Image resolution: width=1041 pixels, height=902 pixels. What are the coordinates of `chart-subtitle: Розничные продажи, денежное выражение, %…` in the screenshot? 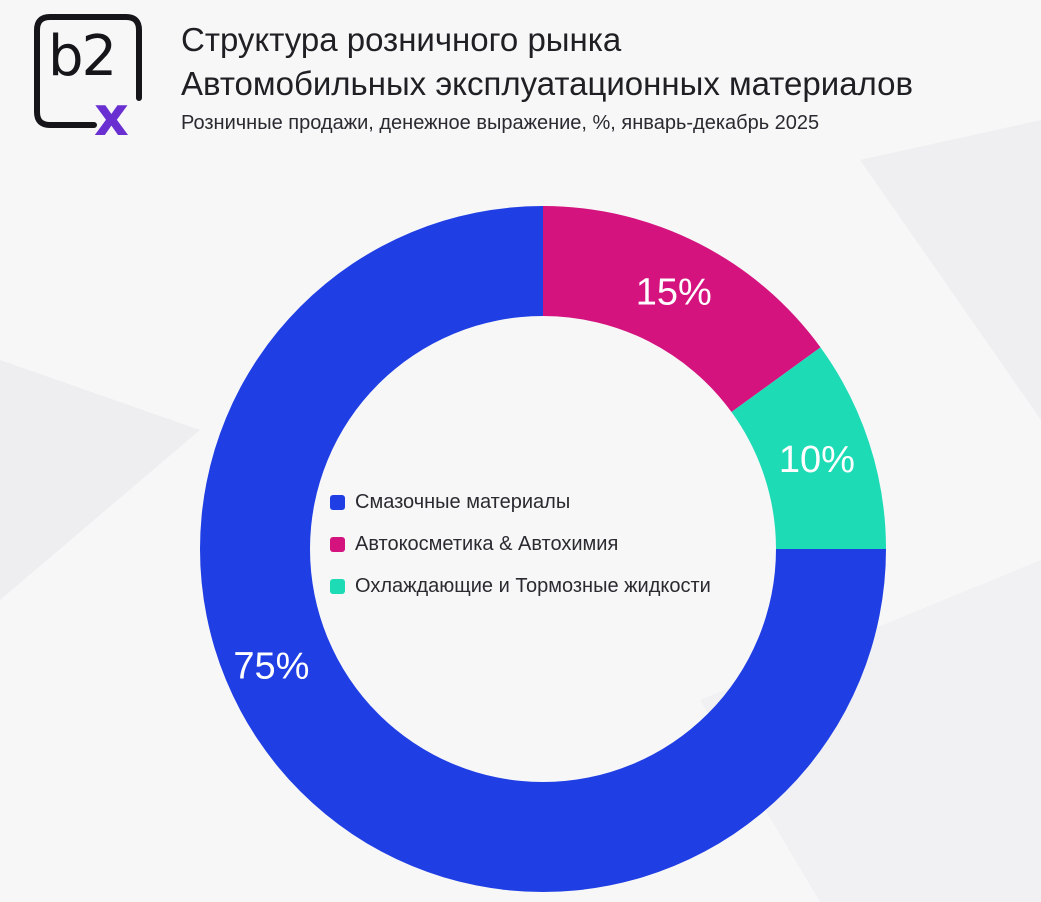 It's located at (500, 123).